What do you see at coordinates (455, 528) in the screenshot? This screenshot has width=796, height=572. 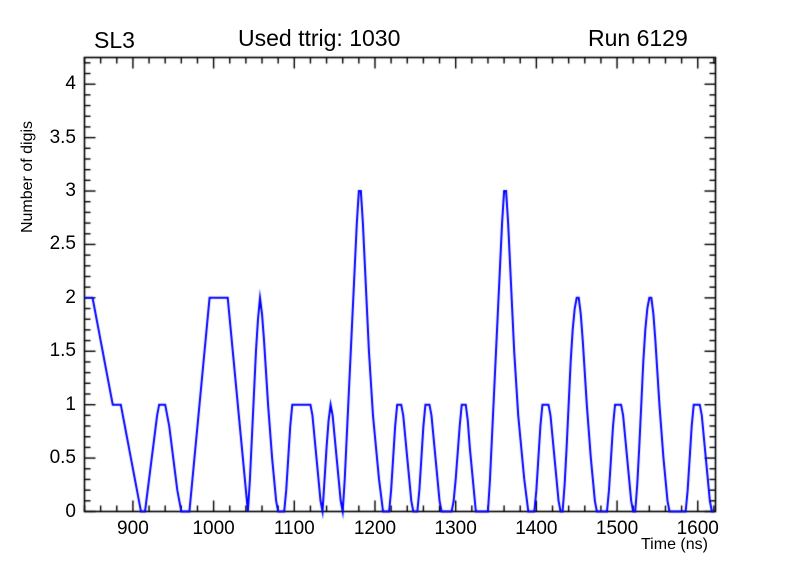 I see `x-tick-label-1300: 1300` at bounding box center [455, 528].